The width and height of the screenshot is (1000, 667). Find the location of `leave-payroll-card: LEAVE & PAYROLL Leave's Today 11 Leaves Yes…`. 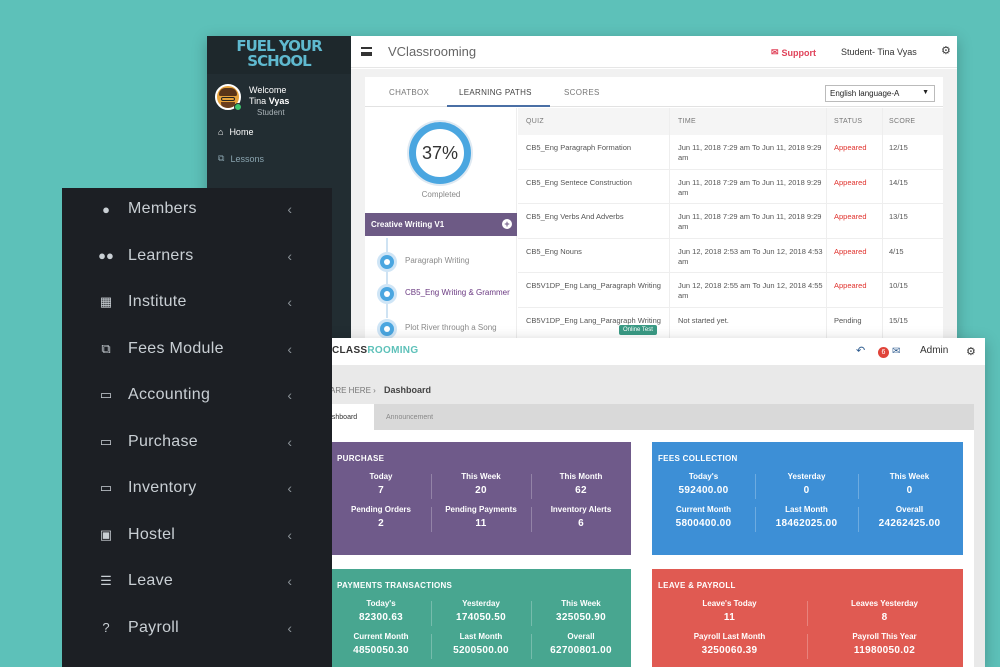

leave-payroll-card: LEAVE & PAYROLL Leave's Today 11 Leaves Yes… is located at coordinates (807, 618).